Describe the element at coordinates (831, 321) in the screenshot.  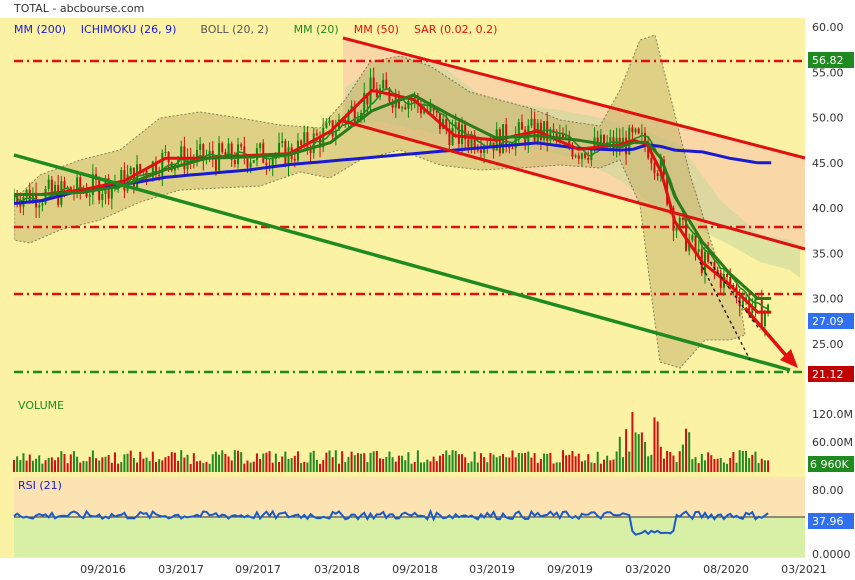
I see `last-price-badge-bg` at that location.